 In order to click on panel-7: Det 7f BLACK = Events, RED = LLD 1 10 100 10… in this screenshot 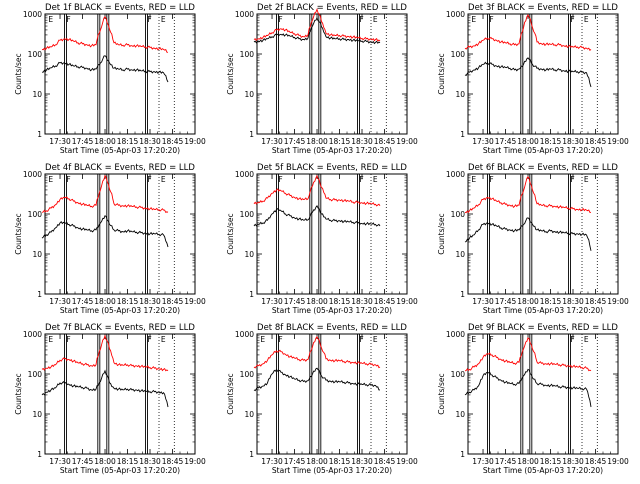, I will do `click(110, 399)`.